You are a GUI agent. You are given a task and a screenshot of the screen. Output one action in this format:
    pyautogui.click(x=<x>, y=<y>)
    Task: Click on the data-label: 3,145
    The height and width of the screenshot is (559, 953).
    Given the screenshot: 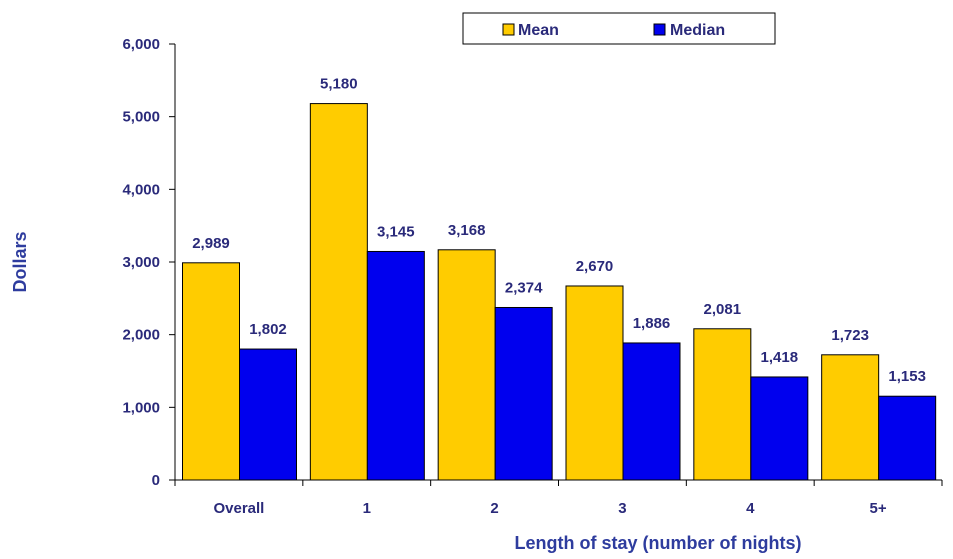 What is the action you would take?
    pyautogui.click(x=396, y=231)
    